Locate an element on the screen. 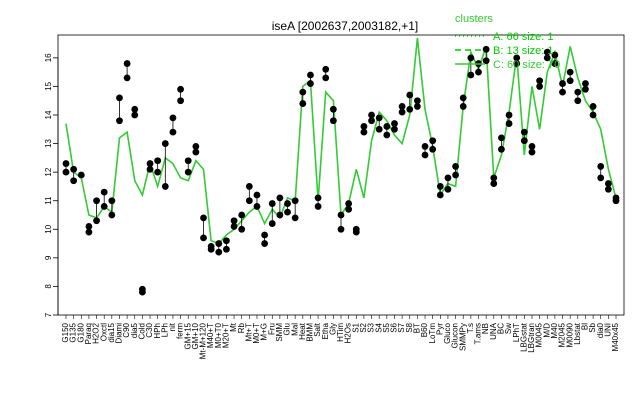 The image size is (640, 400). x-tick-label: M40+T is located at coordinates (210, 335).